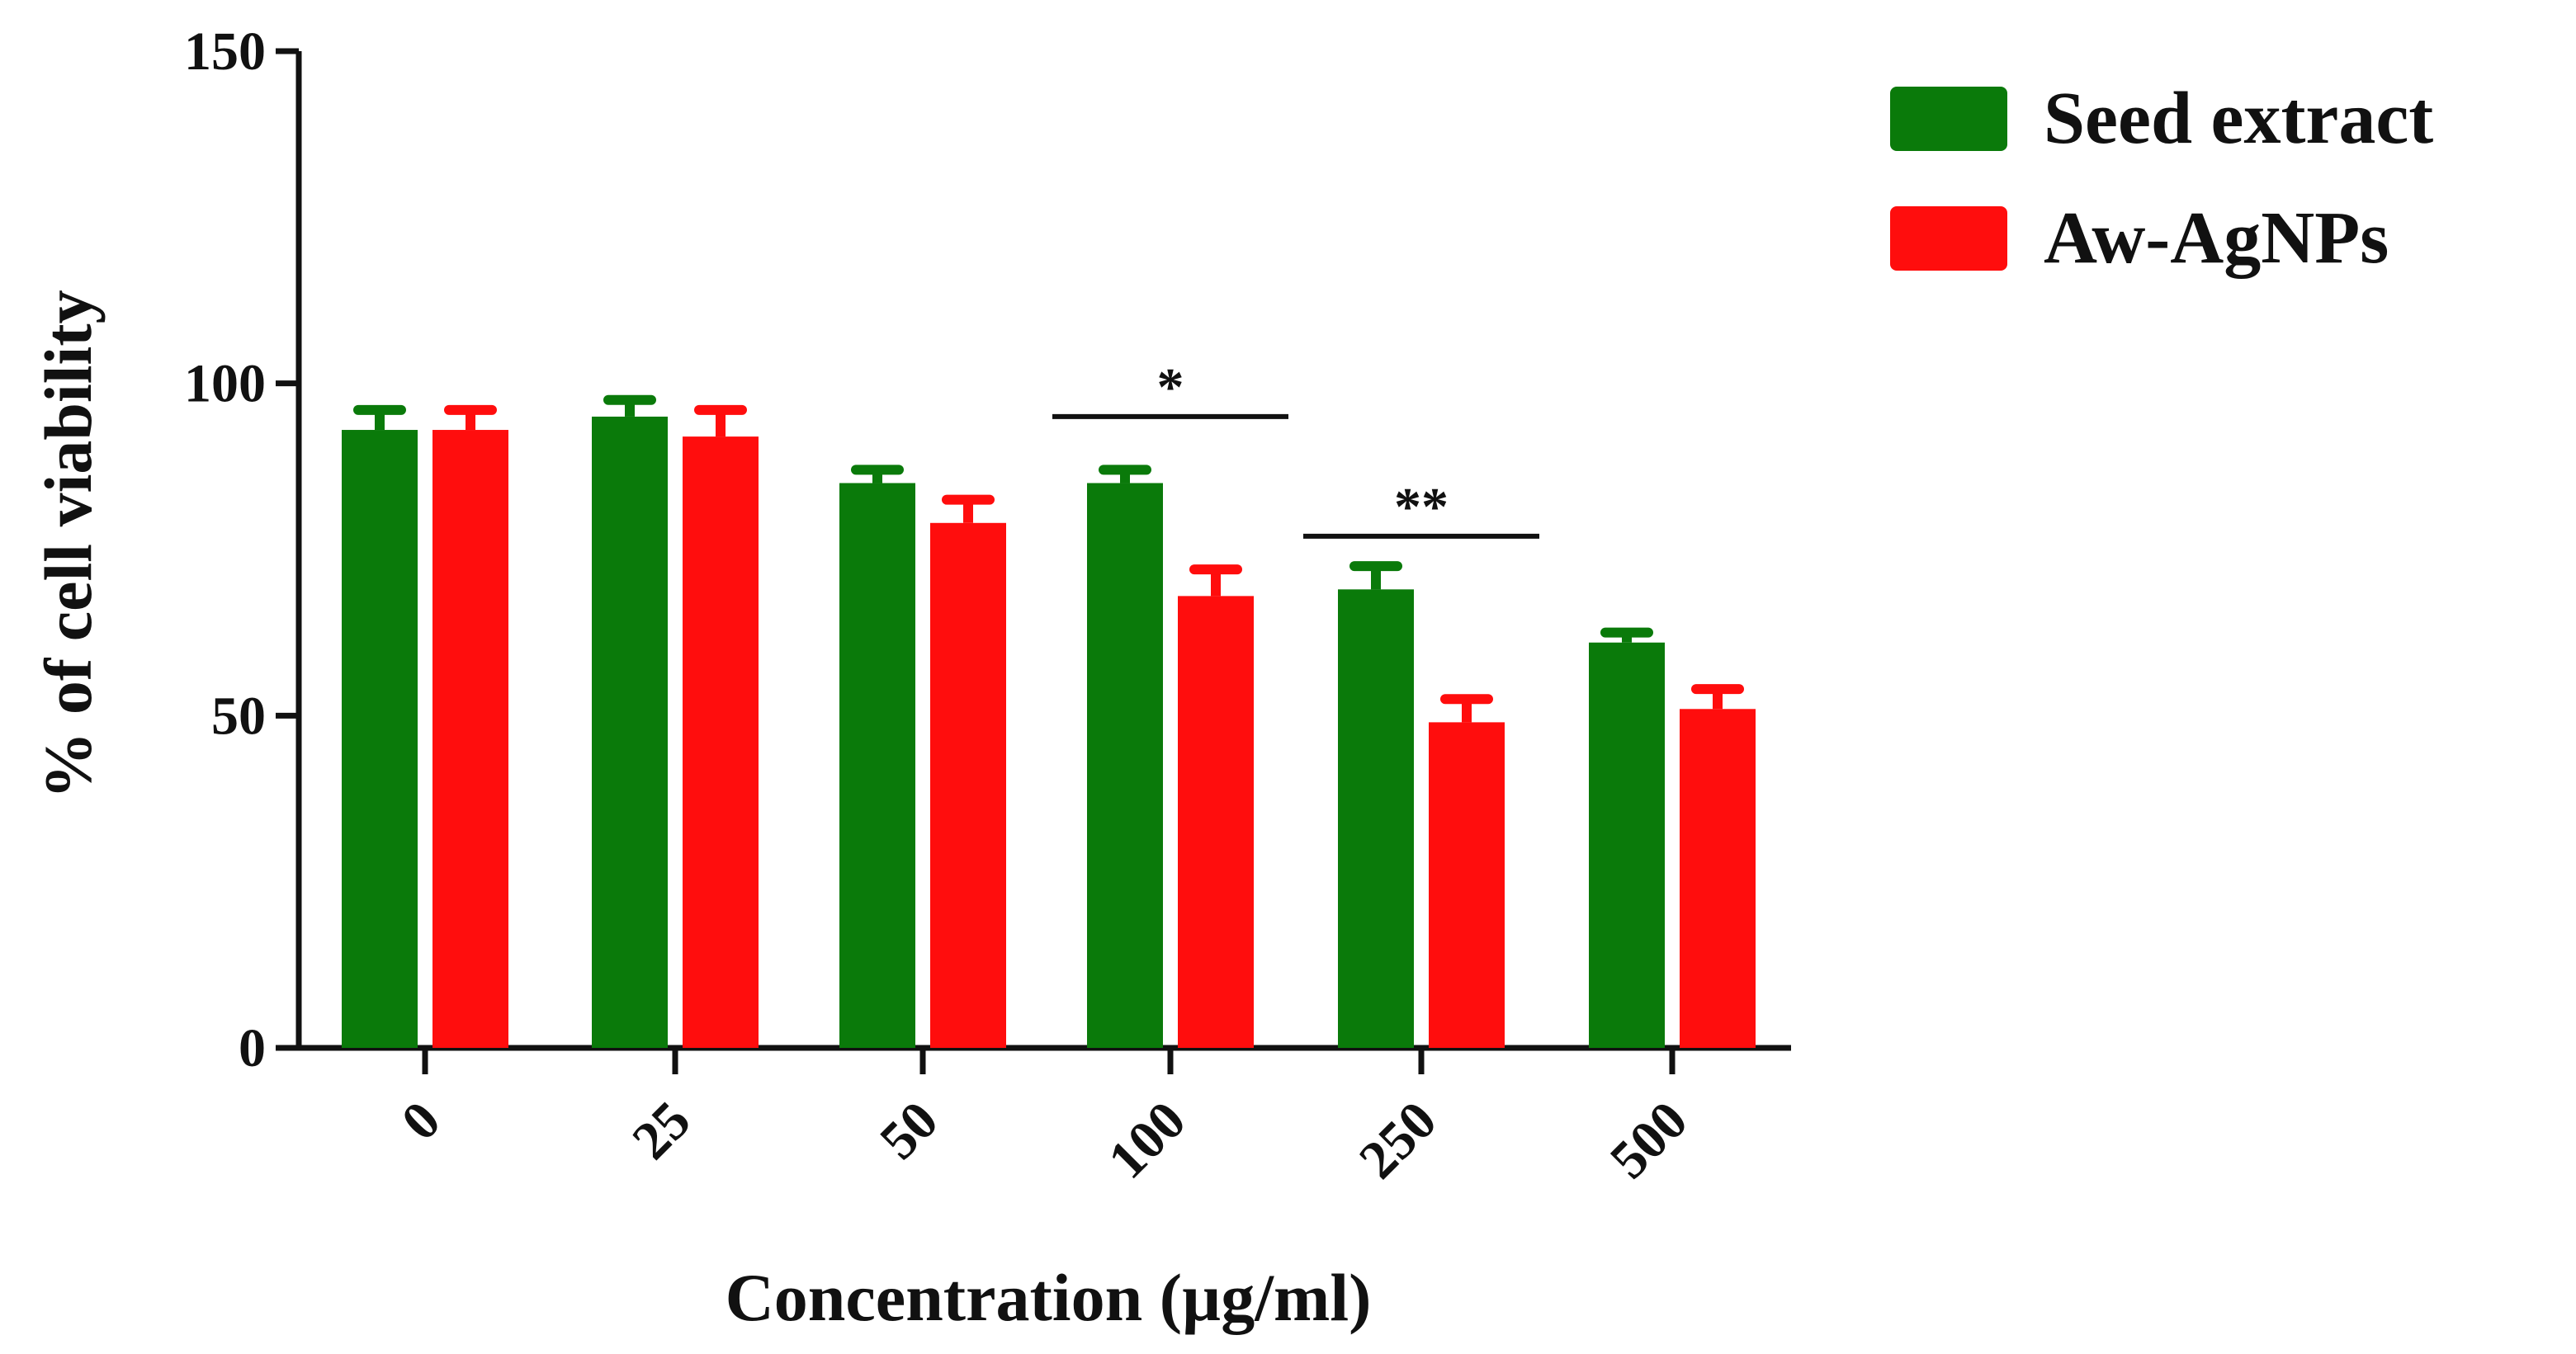  I want to click on y-tick-label: 150, so click(225, 52).